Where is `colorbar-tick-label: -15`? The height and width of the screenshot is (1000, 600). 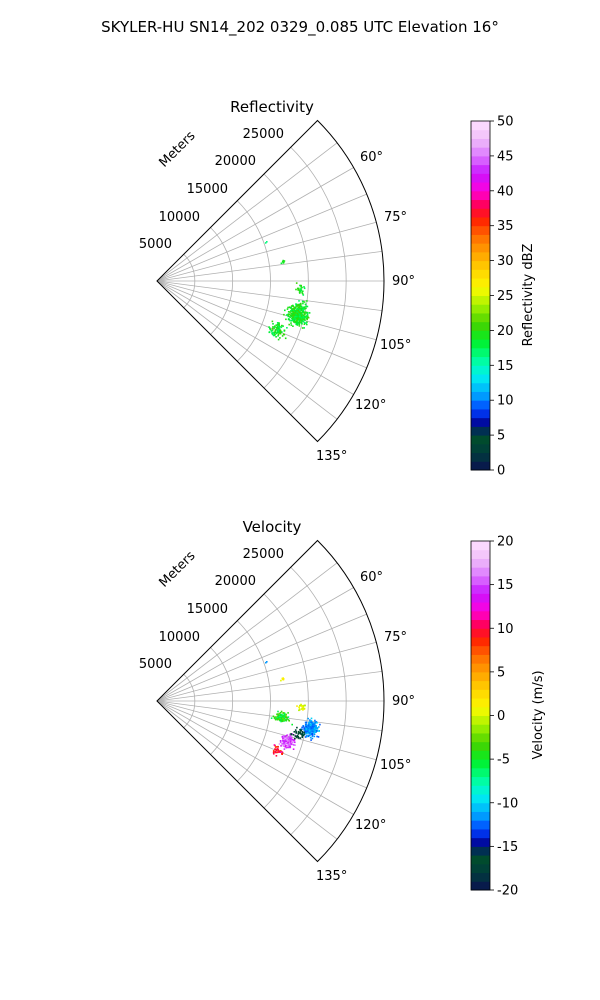 colorbar-tick-label: -15 is located at coordinates (507, 847).